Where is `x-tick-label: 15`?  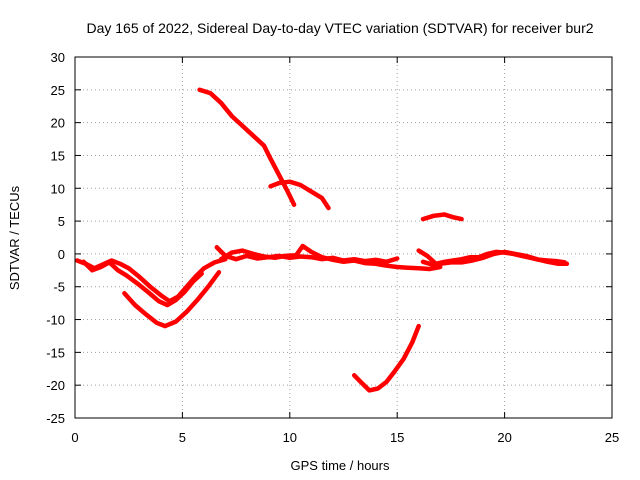
x-tick-label: 15 is located at coordinates (397, 437).